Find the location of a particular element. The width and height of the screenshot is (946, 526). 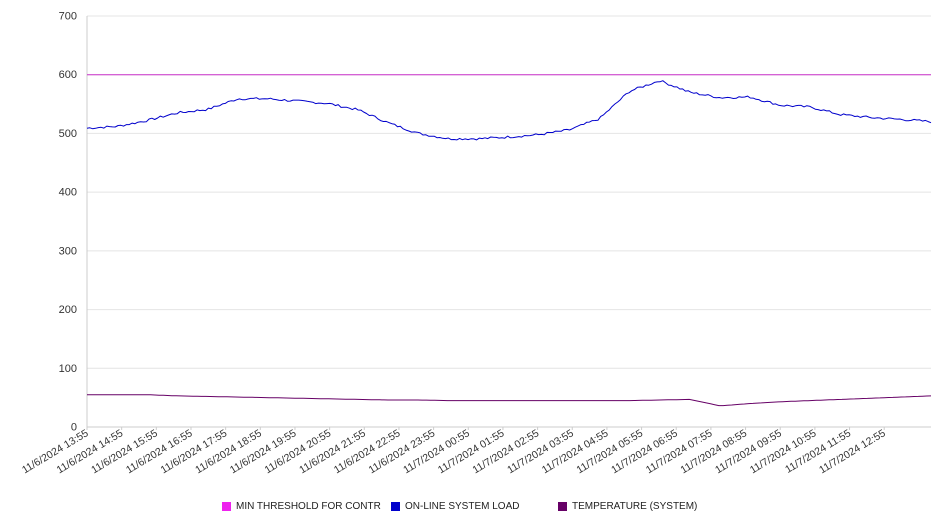

legend-item: TEMPERATURE (SYSTEM) is located at coordinates (627, 506).